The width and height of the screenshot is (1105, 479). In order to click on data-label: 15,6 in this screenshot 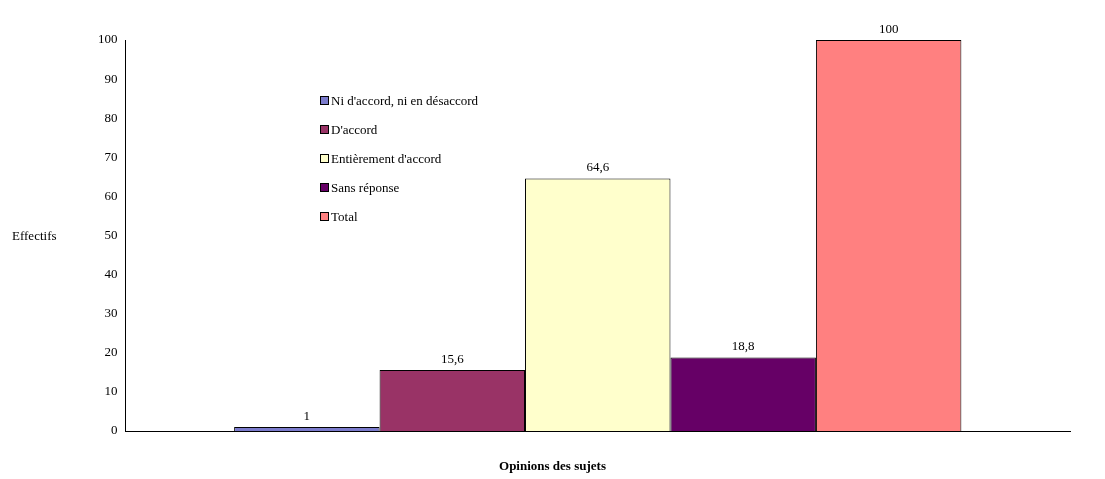, I will do `click(452, 358)`.